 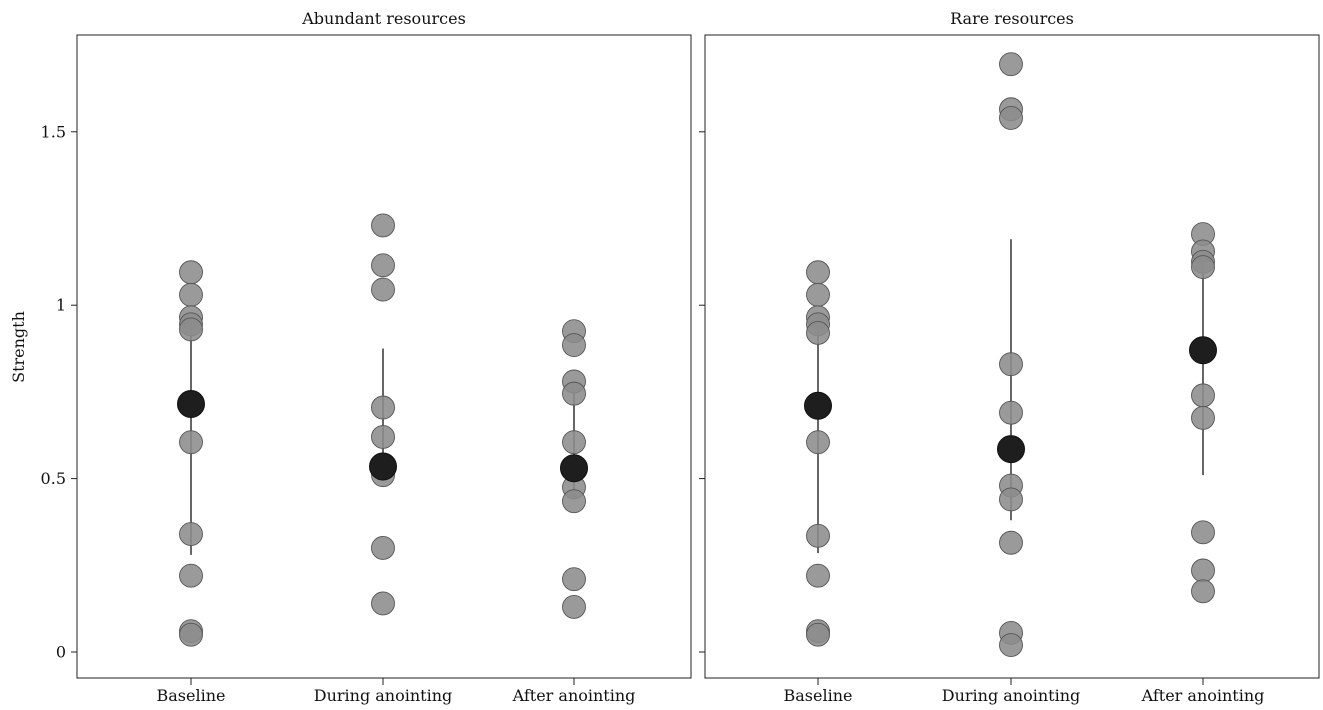 What do you see at coordinates (53, 478) in the screenshot?
I see `y-tick-label: 0.5` at bounding box center [53, 478].